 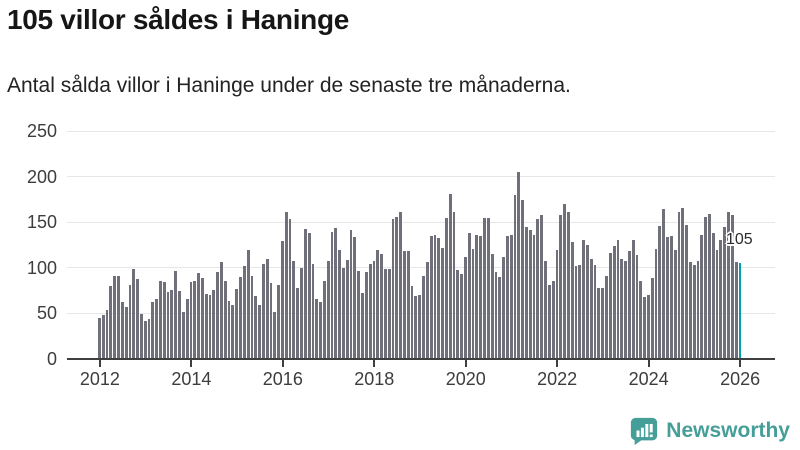 What do you see at coordinates (709, 431) in the screenshot?
I see `brand-footer: Newsworthy` at bounding box center [709, 431].